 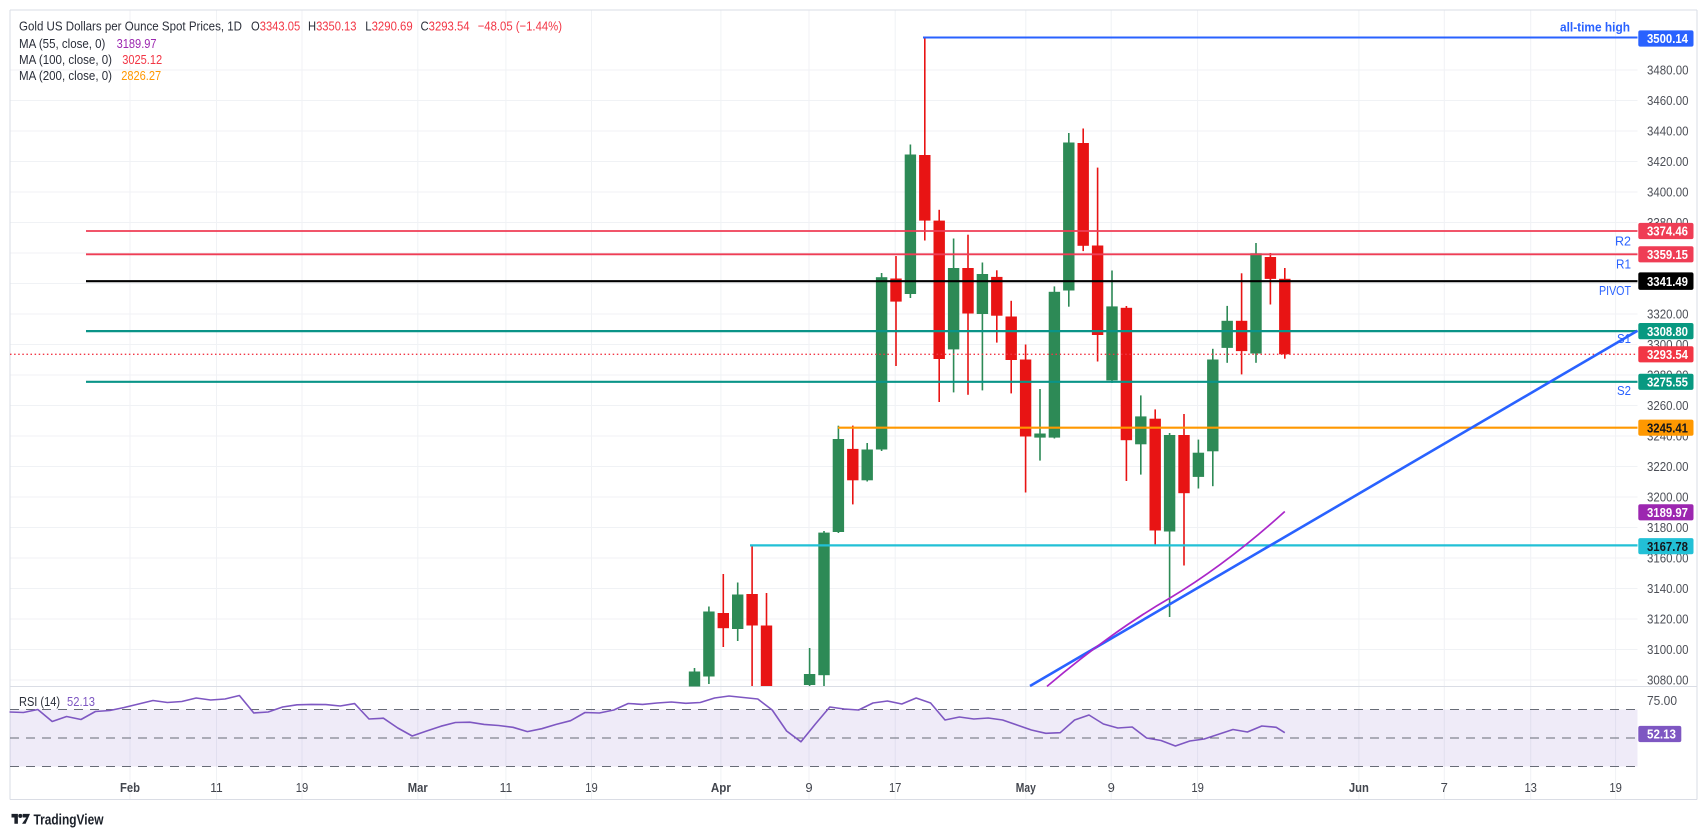 I want to click on svg-text: 3120.00, so click(x=1668, y=619).